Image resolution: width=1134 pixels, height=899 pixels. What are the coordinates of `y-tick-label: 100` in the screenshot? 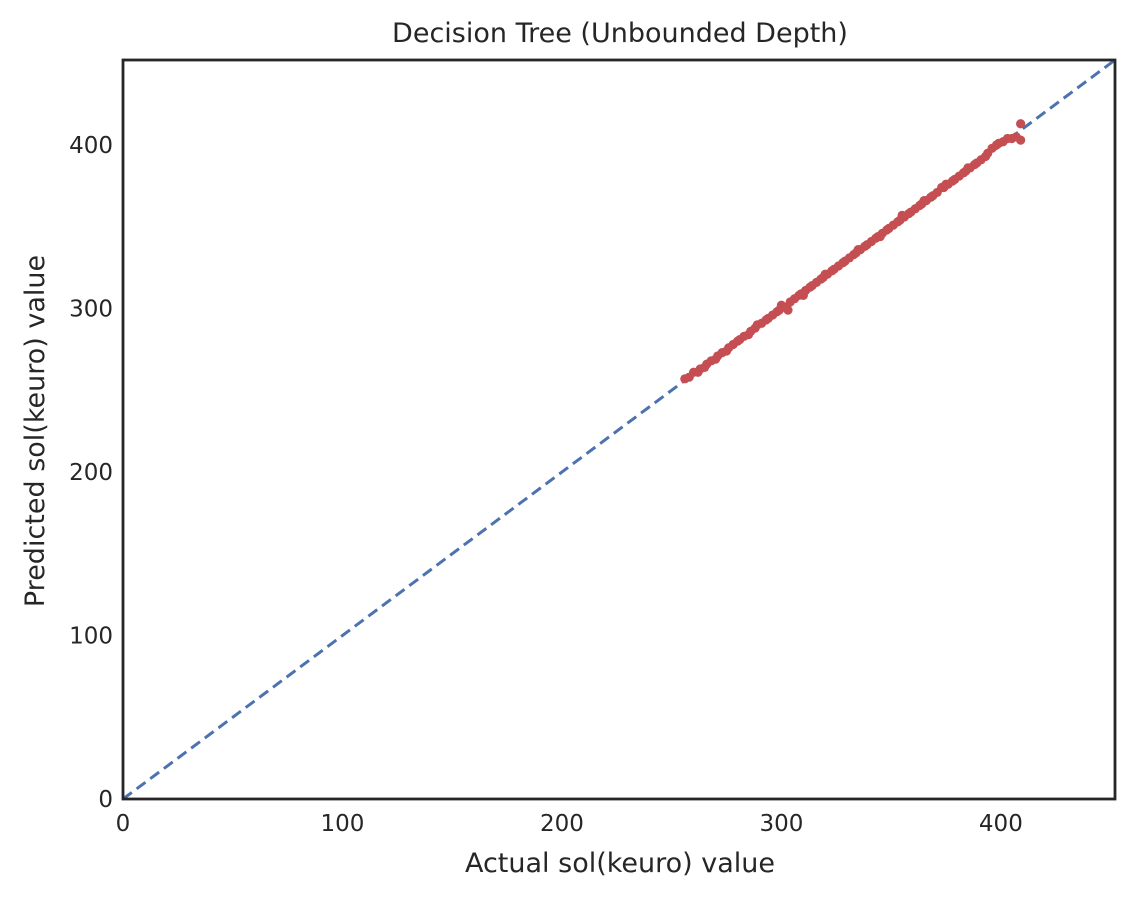 It's located at (91, 637).